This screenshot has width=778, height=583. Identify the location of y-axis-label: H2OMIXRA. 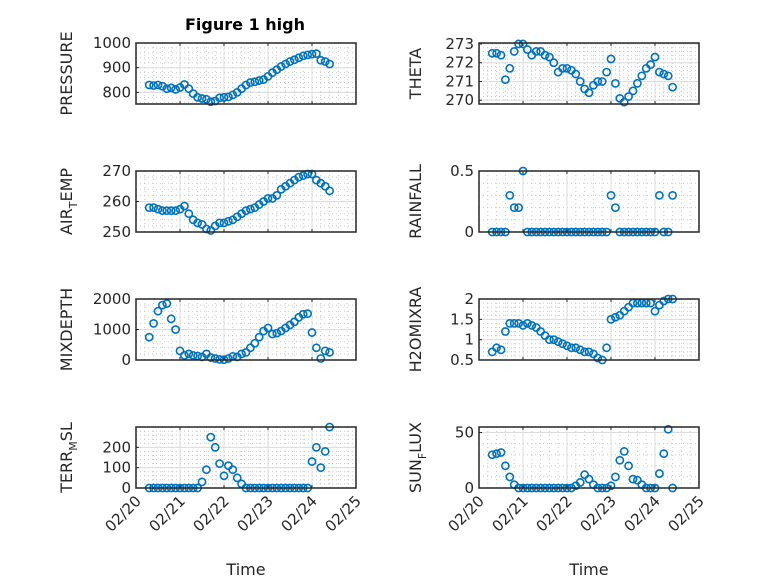
(415, 330).